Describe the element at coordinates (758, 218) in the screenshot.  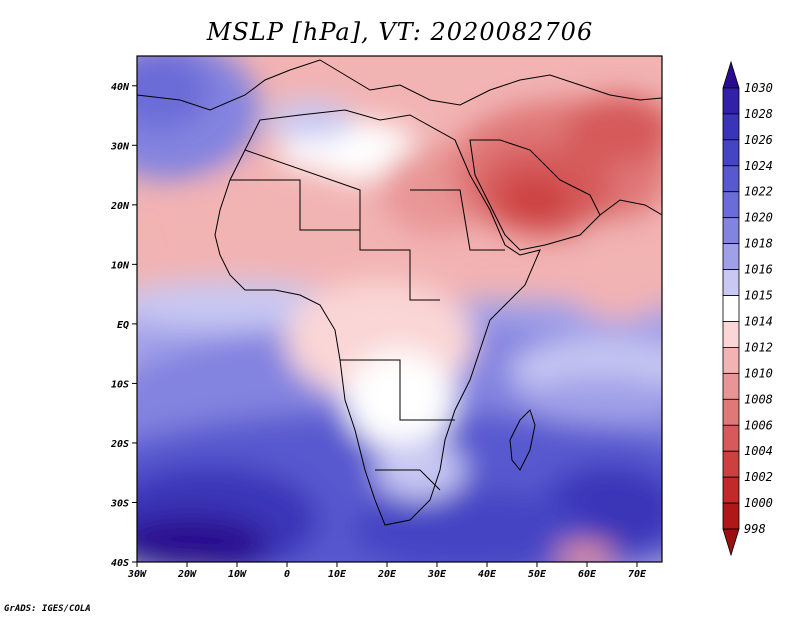
I see `colorbar-label: 1020` at that location.